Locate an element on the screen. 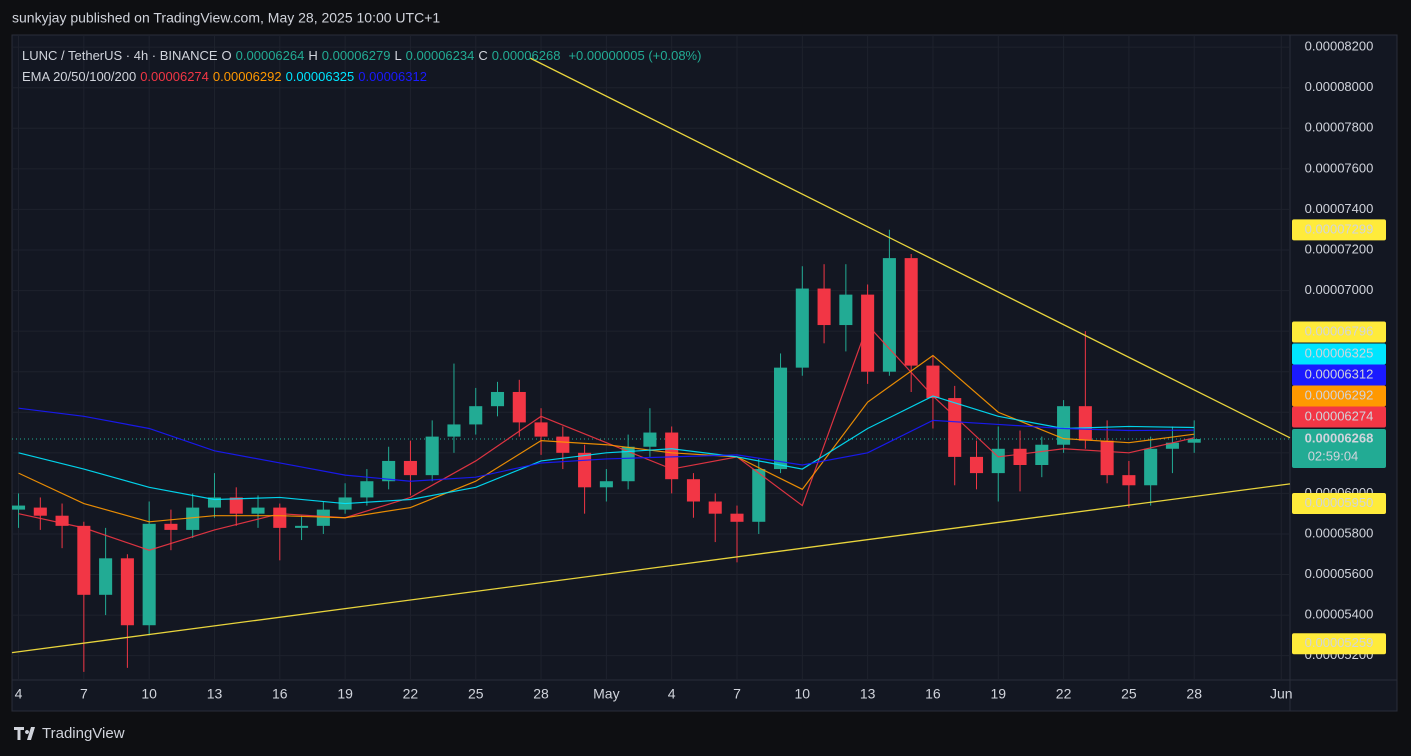 Image resolution: width=1411 pixels, height=756 pixels. y-tick-label: 0.00005400 is located at coordinates (1339, 614).